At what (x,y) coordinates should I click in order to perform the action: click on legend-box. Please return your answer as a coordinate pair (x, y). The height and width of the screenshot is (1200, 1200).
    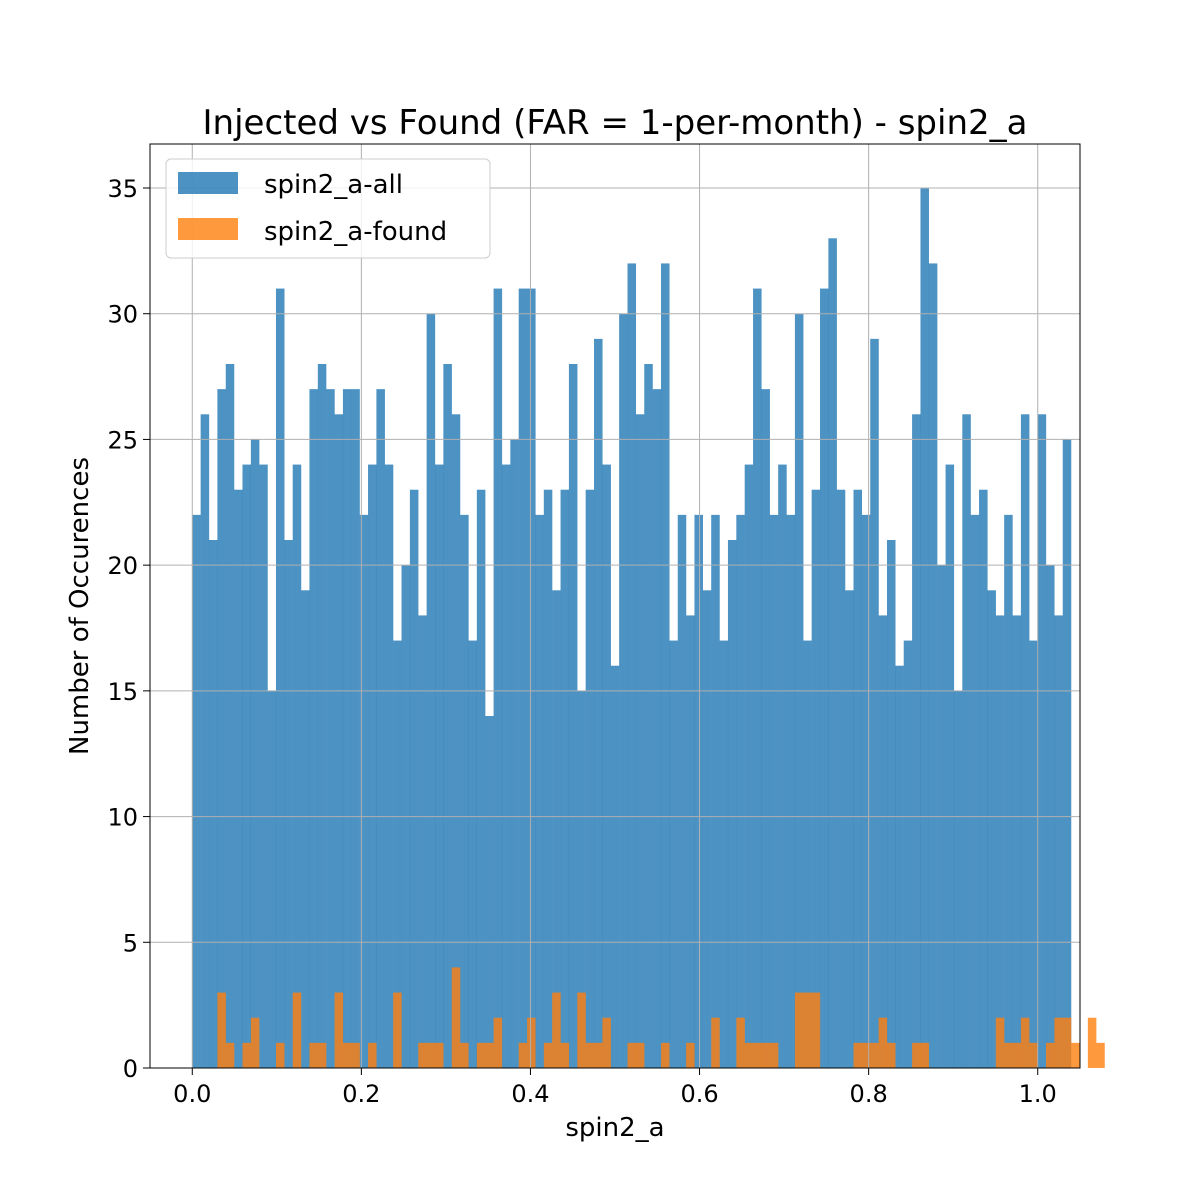
    Looking at the image, I should click on (328, 208).